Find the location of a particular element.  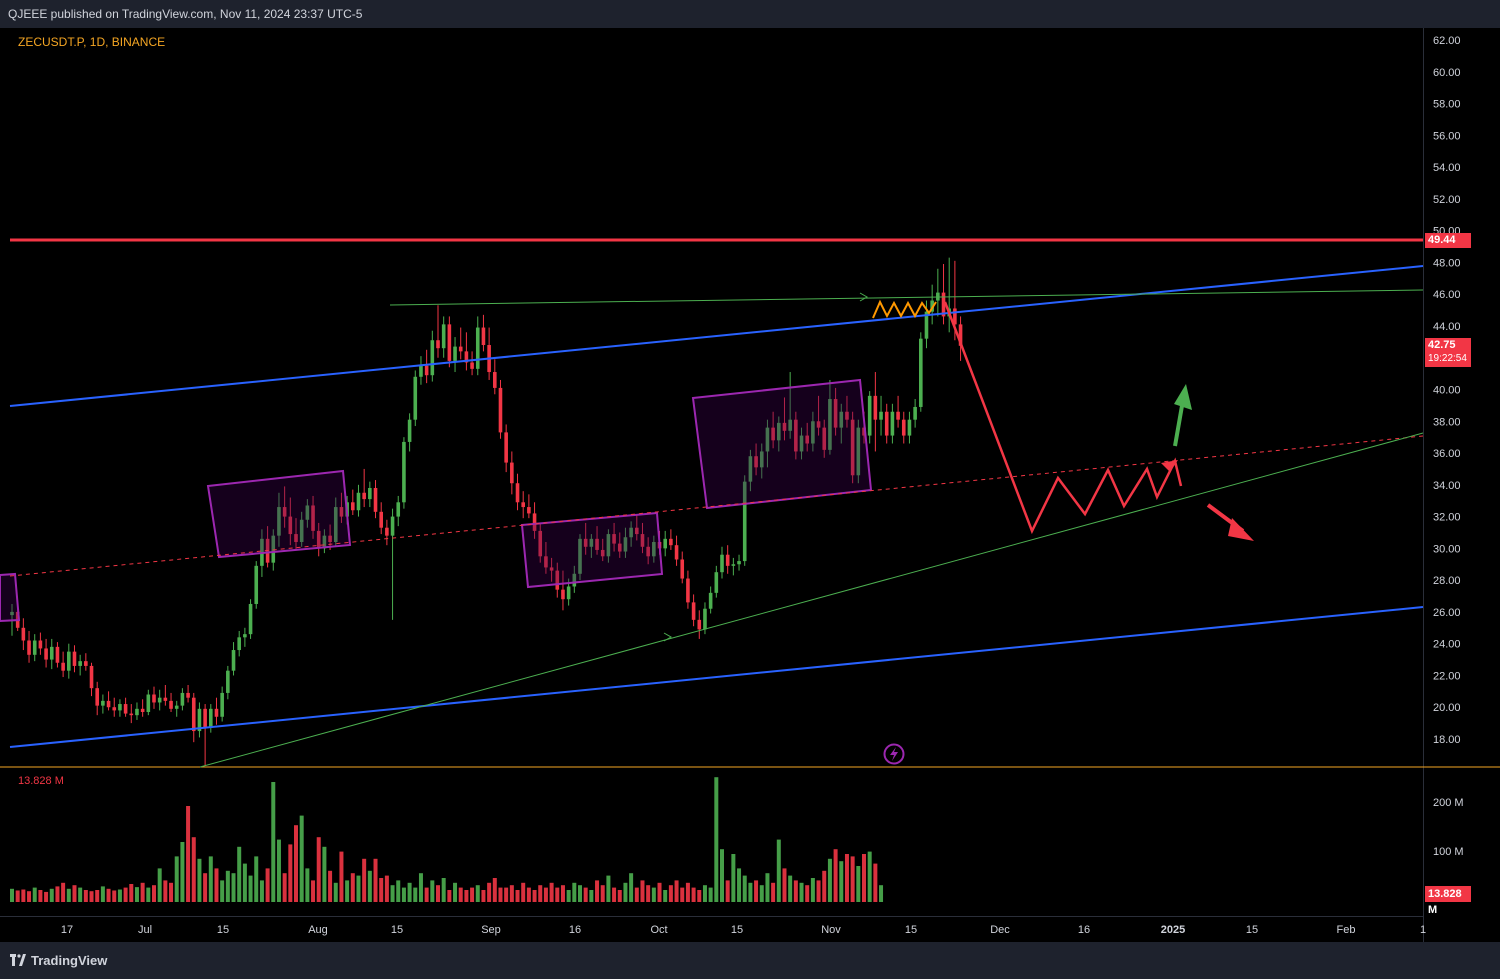

time-tick-label: 15 is located at coordinates (397, 930).